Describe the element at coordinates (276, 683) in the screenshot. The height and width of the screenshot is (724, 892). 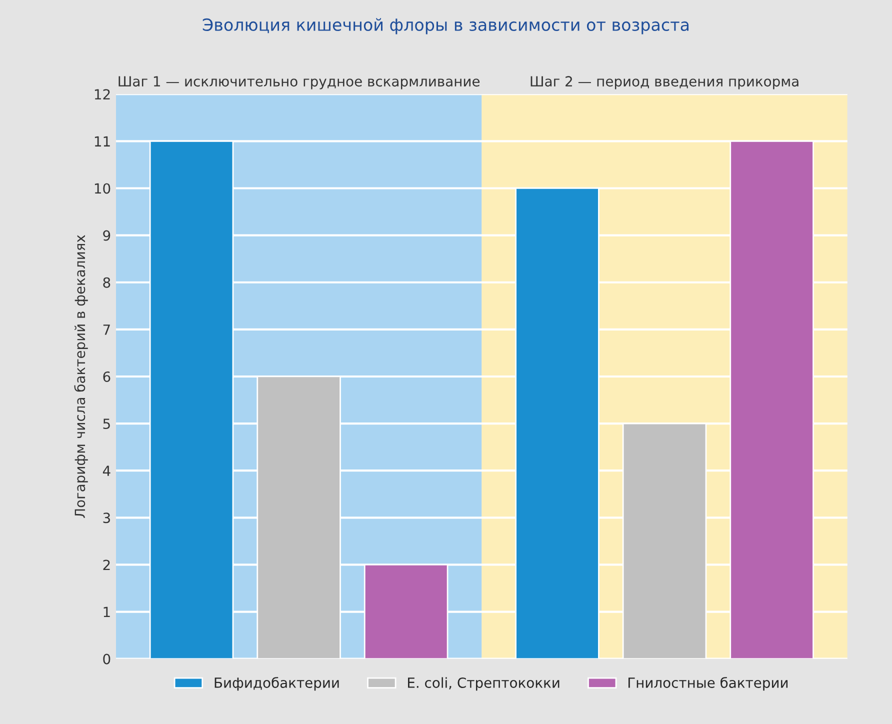
I see `legend-label: Бифидобактерии` at that location.